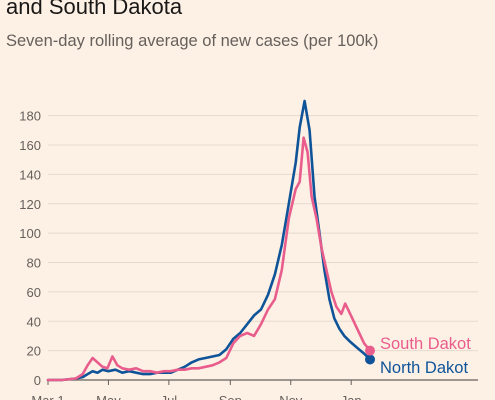  Describe the element at coordinates (108, 396) in the screenshot. I see `x-tick-label: May` at that location.